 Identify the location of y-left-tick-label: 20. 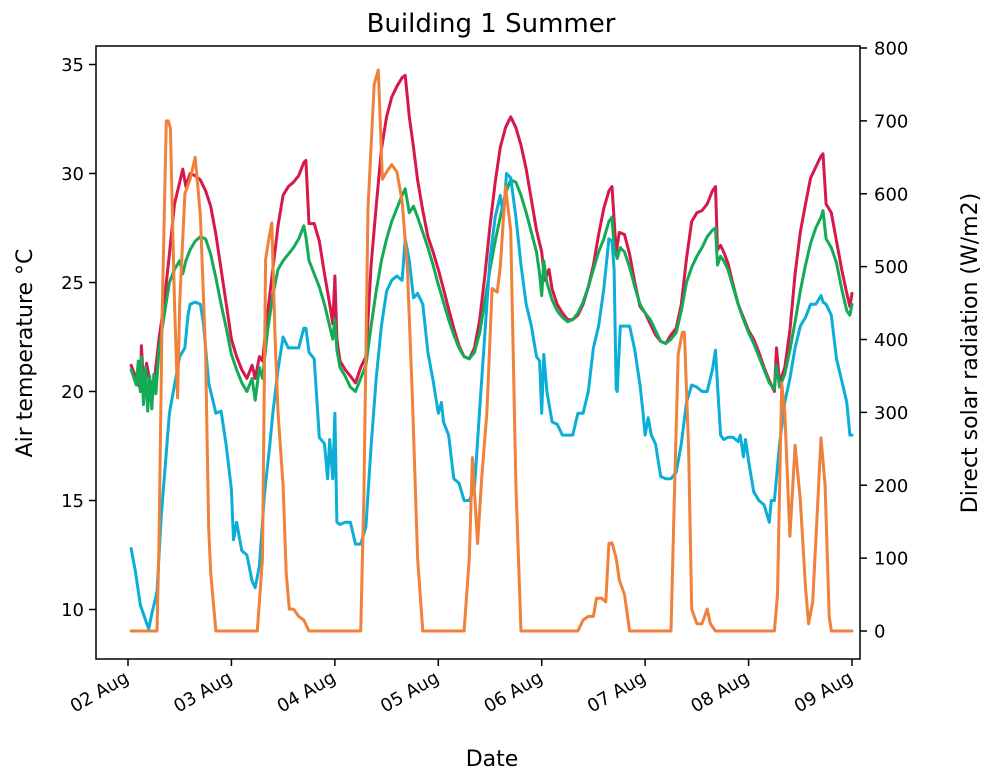
(72, 392).